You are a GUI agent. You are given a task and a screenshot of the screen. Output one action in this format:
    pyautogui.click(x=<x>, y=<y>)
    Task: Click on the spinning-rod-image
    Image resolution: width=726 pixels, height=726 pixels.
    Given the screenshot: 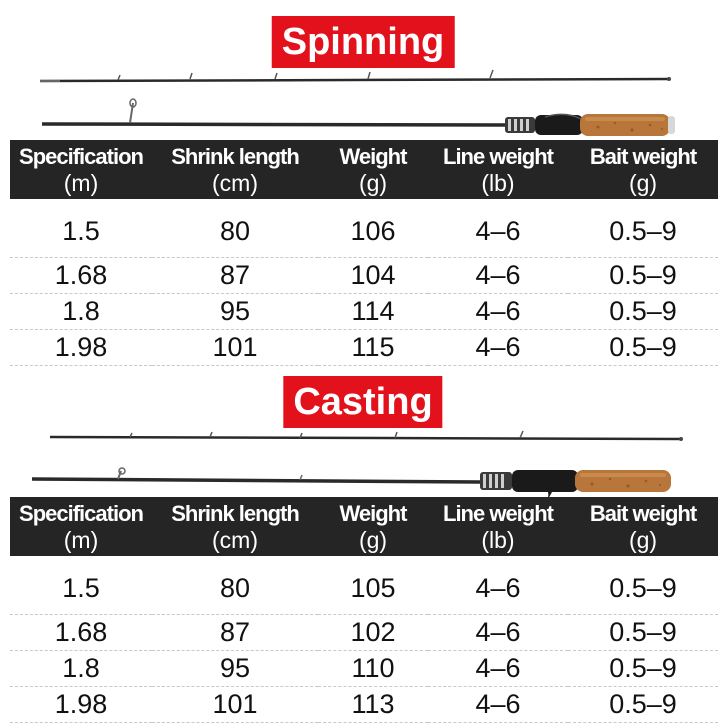 What is the action you would take?
    pyautogui.click(x=357, y=102)
    